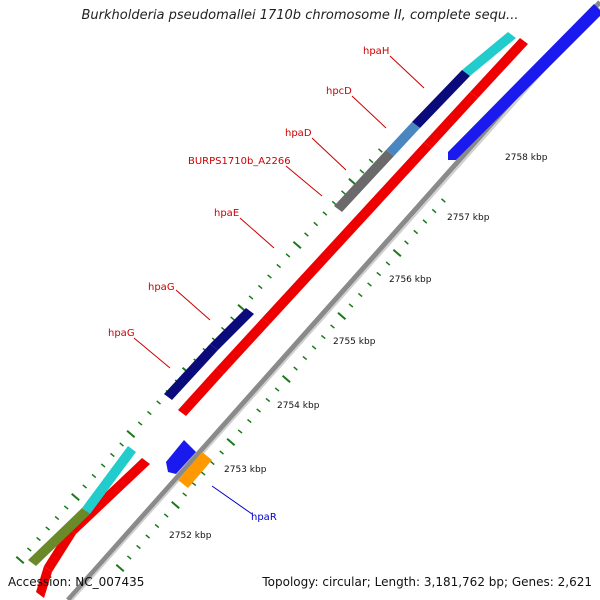 The height and width of the screenshot is (600, 600). Describe the element at coordinates (121, 333) in the screenshot. I see `gene-label-hpaG-2: hpaG` at that location.